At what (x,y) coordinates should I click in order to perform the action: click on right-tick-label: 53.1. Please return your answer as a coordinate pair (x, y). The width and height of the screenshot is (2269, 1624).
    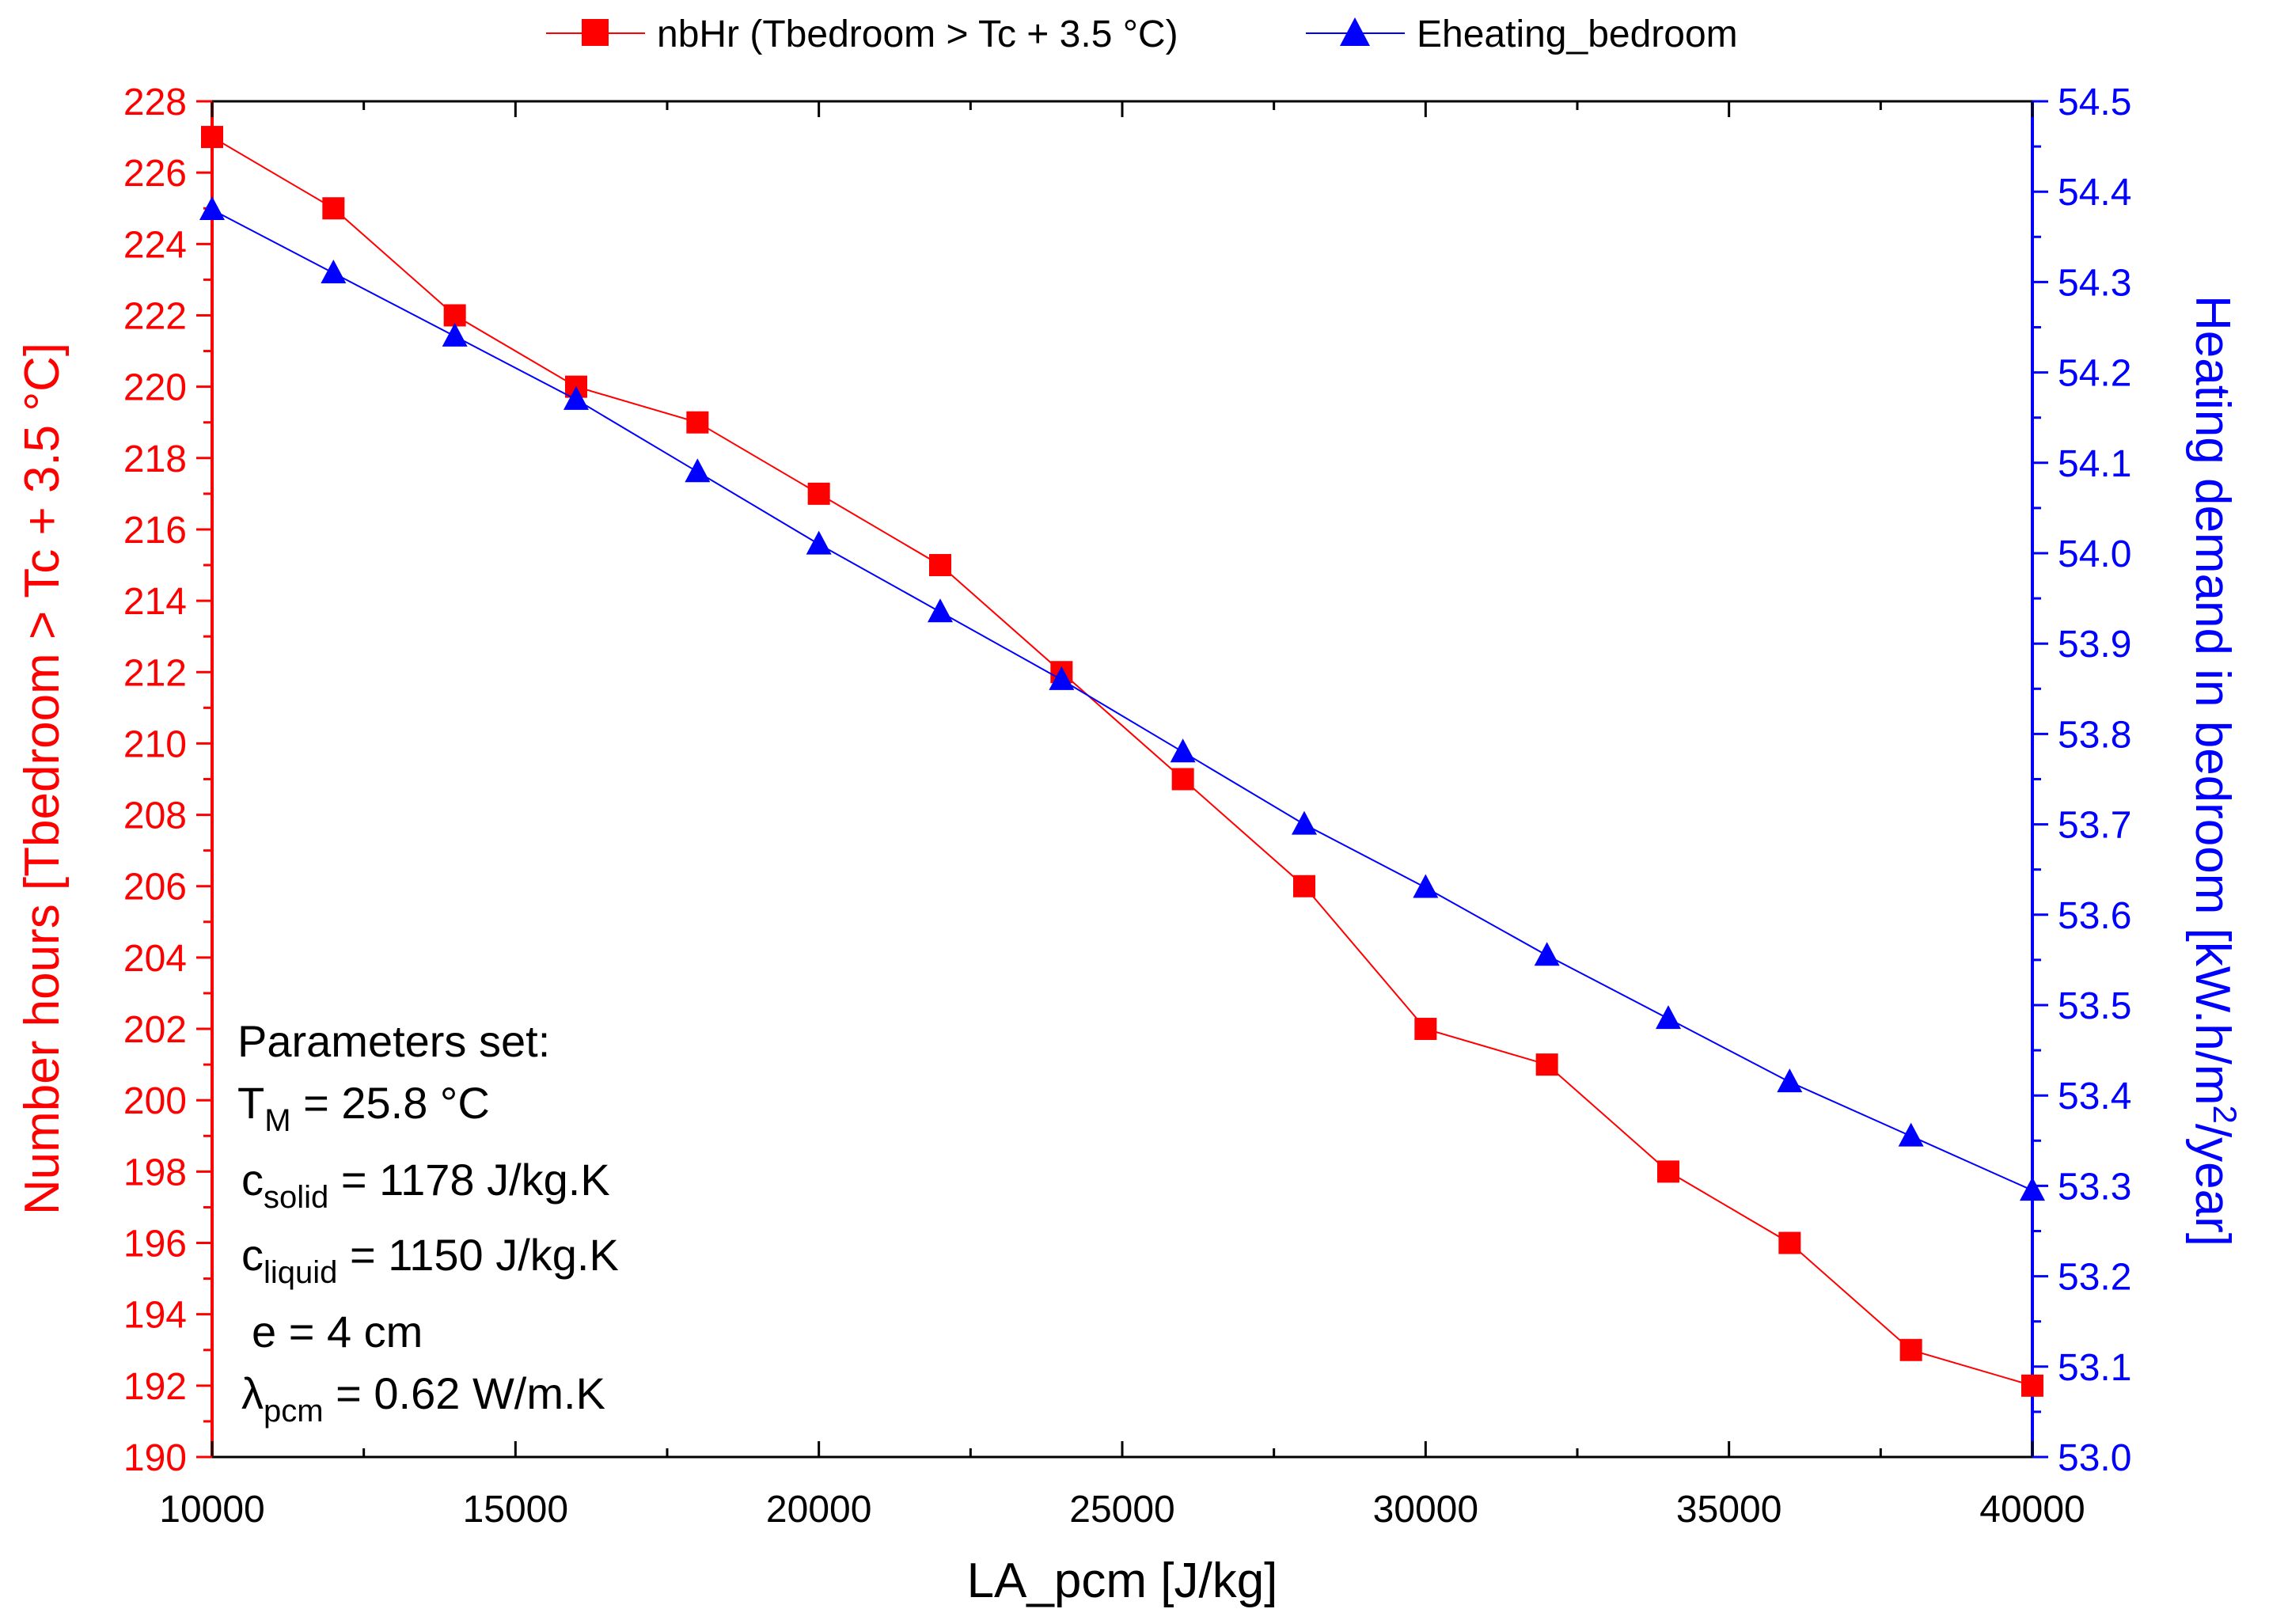
    Looking at the image, I should click on (2094, 1368).